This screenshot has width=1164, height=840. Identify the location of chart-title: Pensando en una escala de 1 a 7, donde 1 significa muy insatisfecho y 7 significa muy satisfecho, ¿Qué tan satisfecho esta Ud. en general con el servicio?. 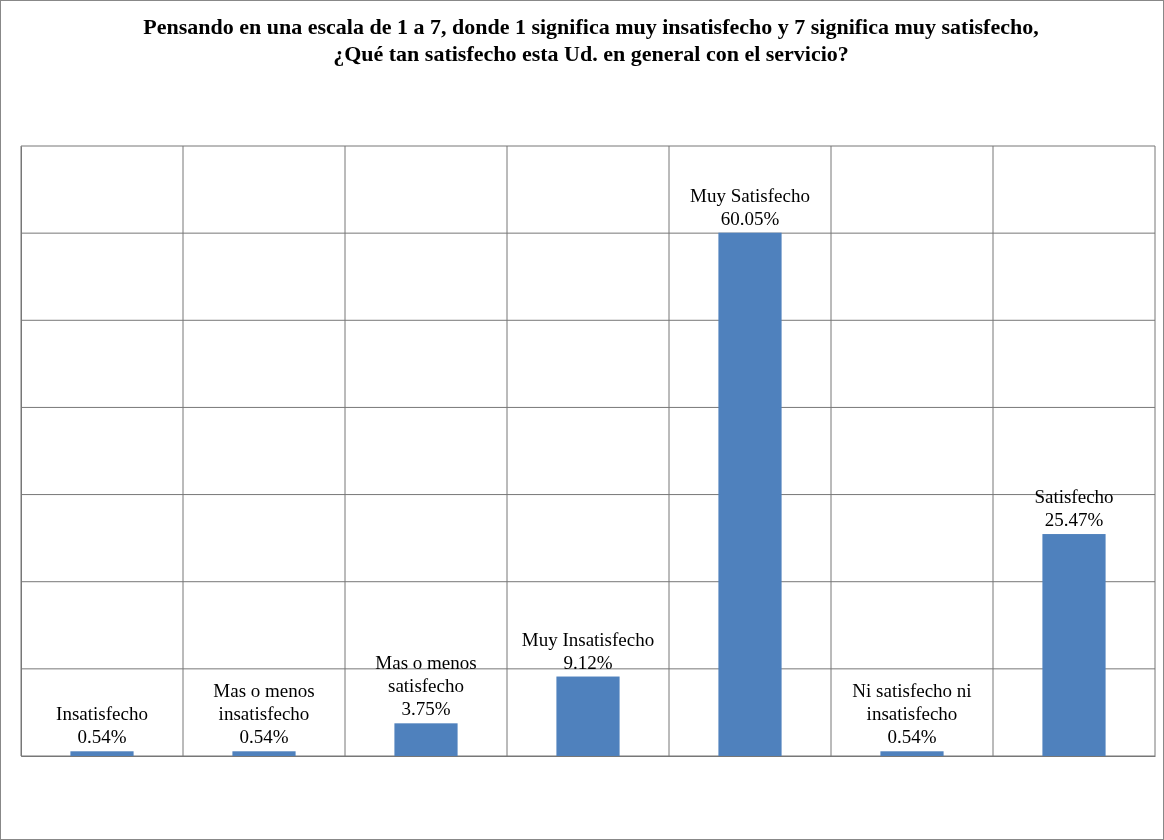
(591, 40).